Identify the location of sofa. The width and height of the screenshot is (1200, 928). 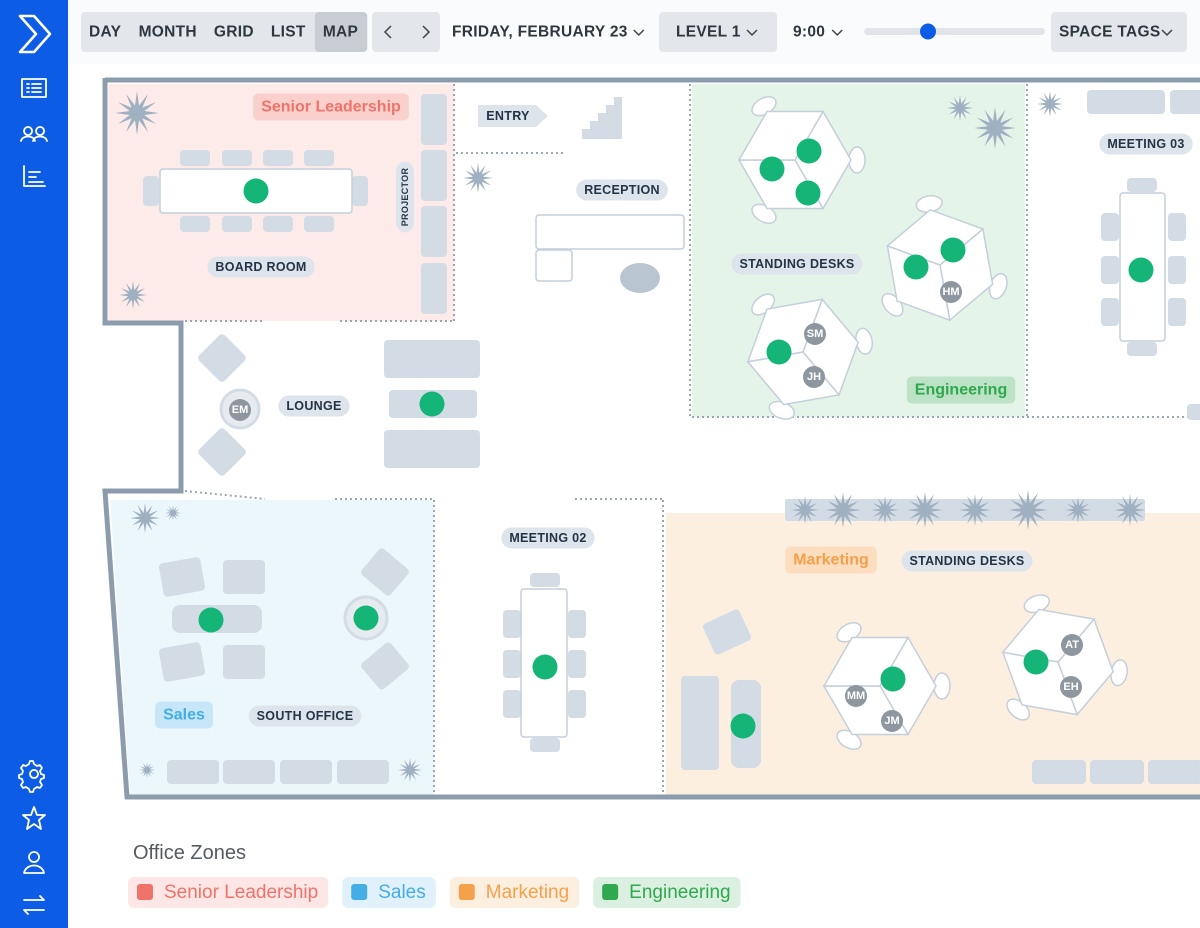
(700, 723).